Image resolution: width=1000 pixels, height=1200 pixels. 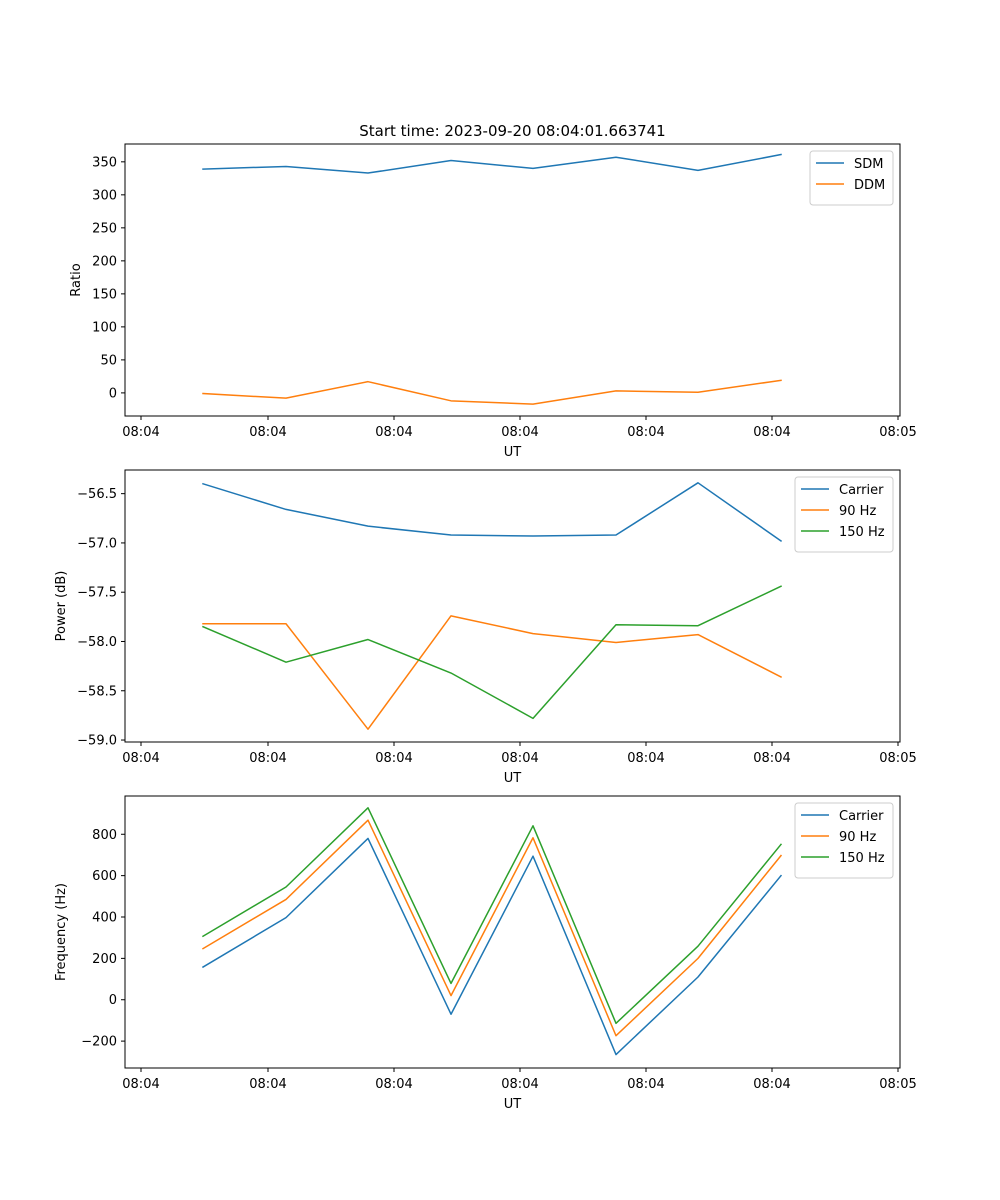 What do you see at coordinates (104, 195) in the screenshot?
I see `y-tick-label: 300` at bounding box center [104, 195].